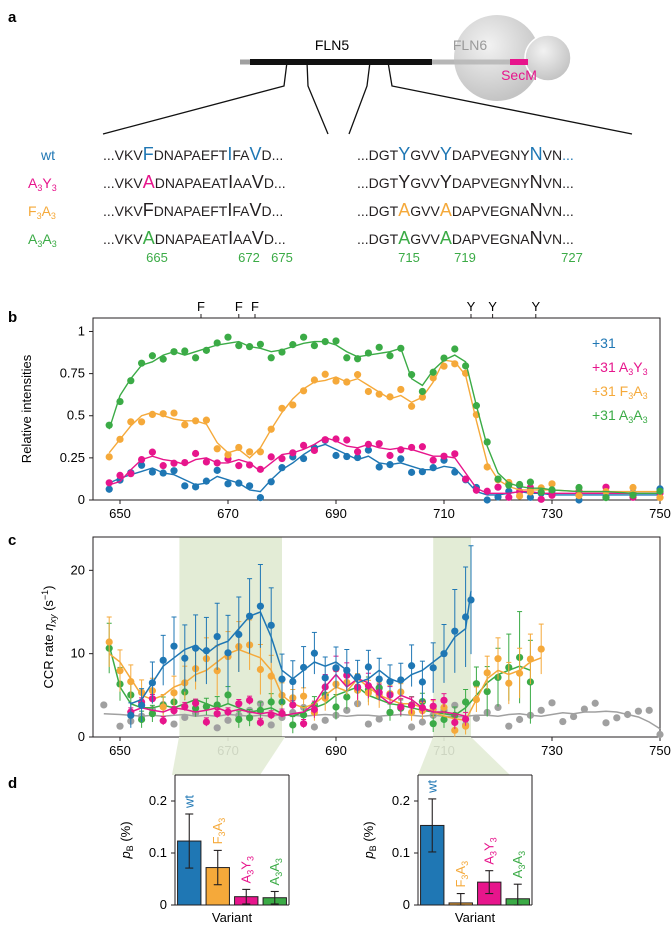  I want to click on fln5-label: FLN5, so click(332, 45).